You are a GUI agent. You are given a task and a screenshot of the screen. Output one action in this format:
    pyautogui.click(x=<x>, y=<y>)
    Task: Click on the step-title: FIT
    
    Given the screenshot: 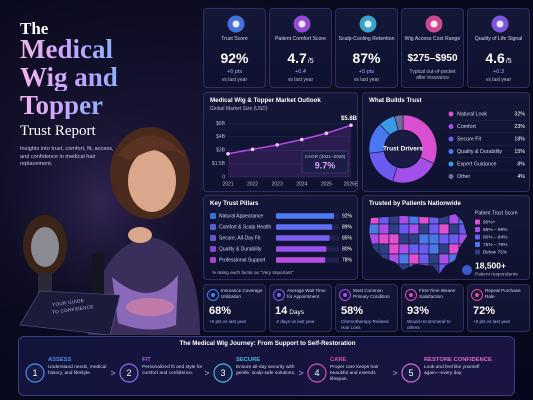 What is the action you would take?
    pyautogui.click(x=146, y=360)
    